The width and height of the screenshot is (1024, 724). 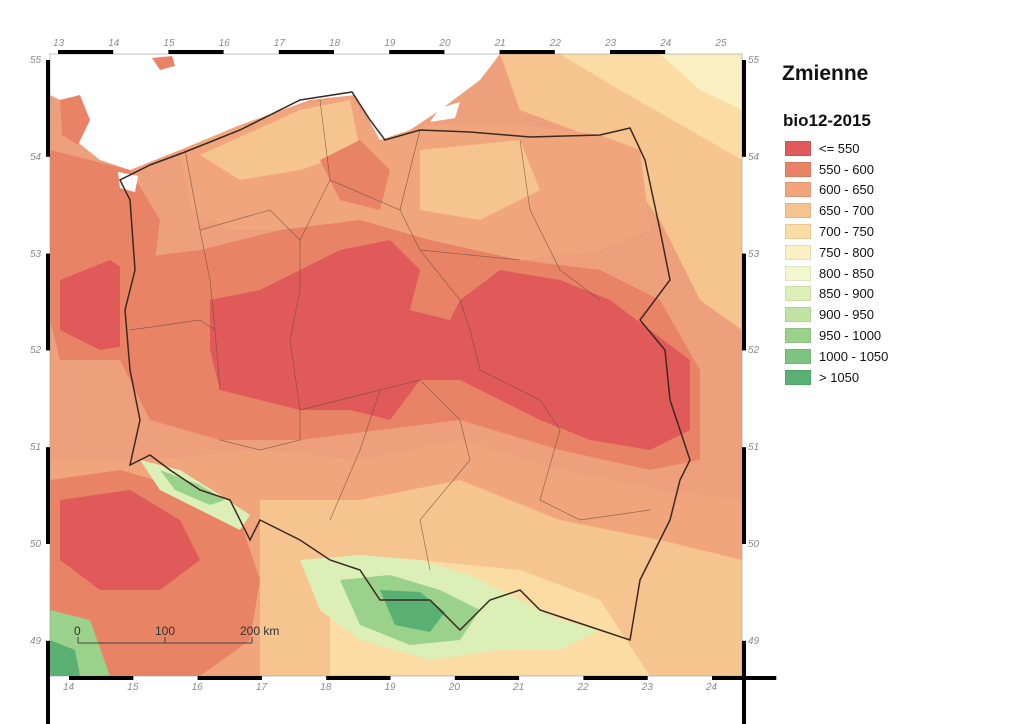 What do you see at coordinates (279, 43) in the screenshot?
I see `top-tick-label: 17` at bounding box center [279, 43].